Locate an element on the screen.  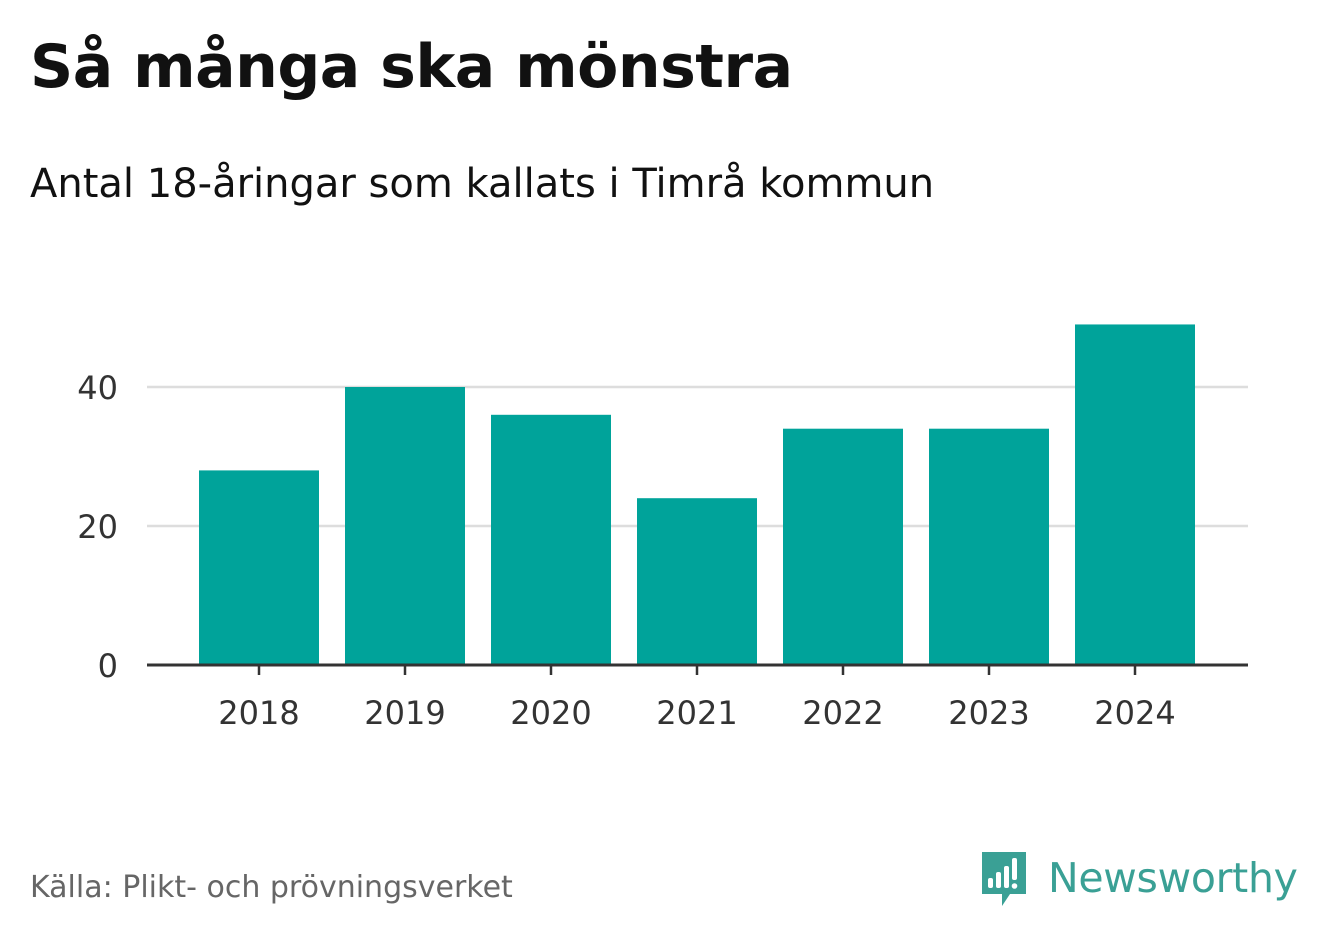
y-tick-label: 0 is located at coordinates (108, 666).